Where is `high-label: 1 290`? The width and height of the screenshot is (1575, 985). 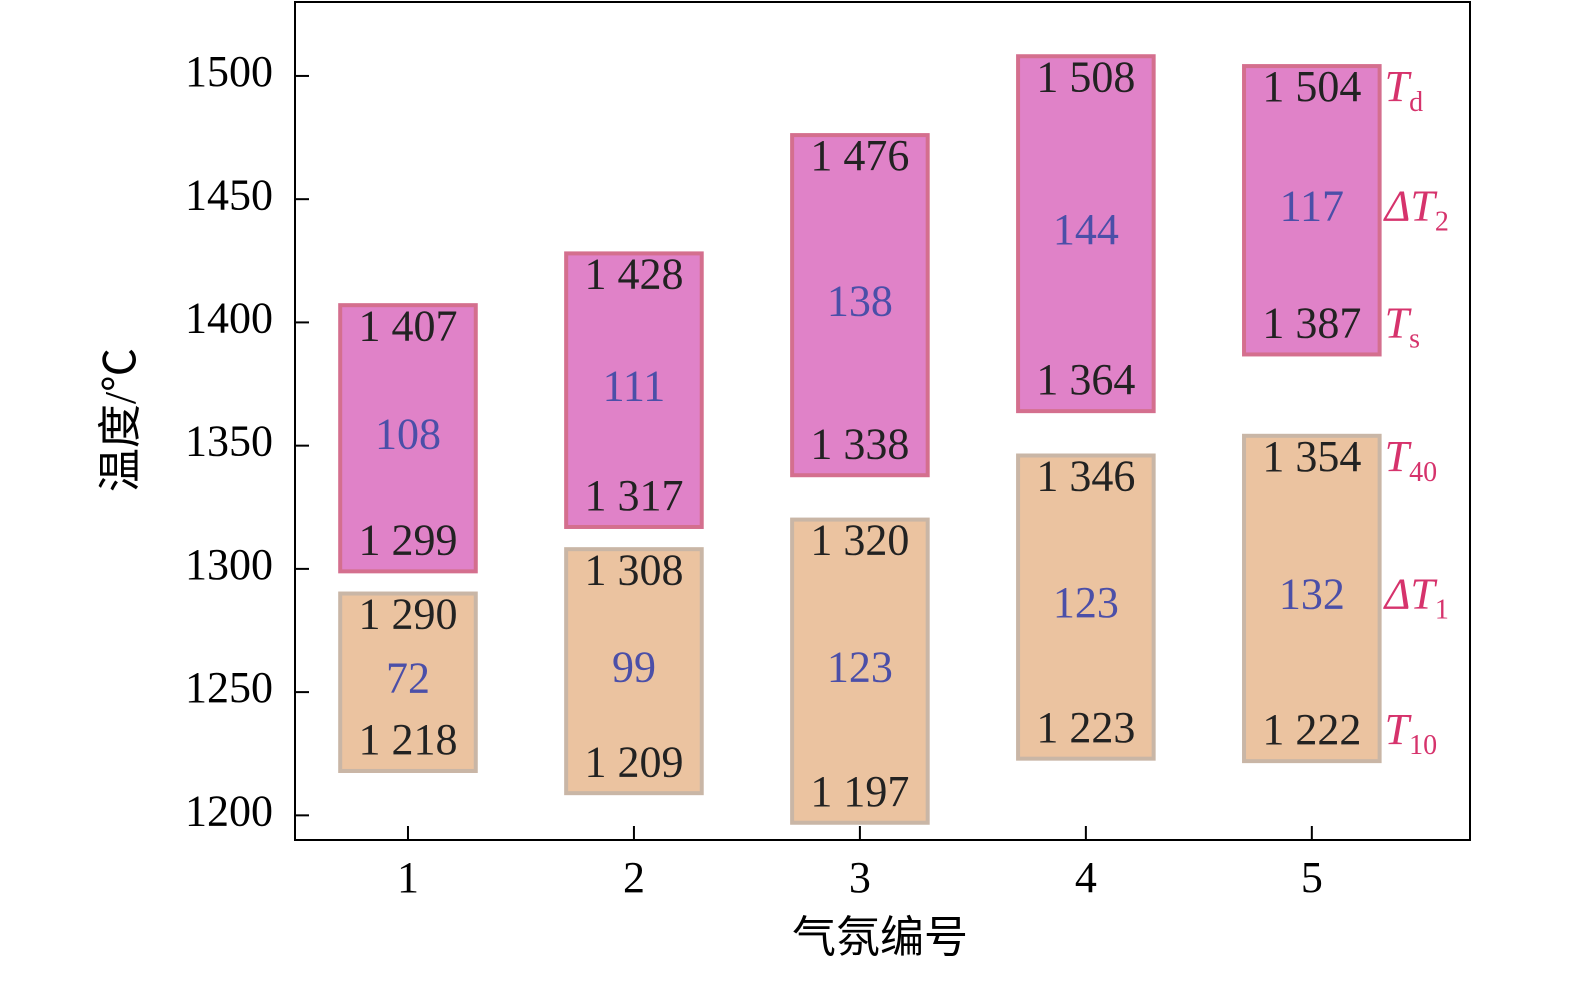
high-label: 1 290 is located at coordinates (407, 614).